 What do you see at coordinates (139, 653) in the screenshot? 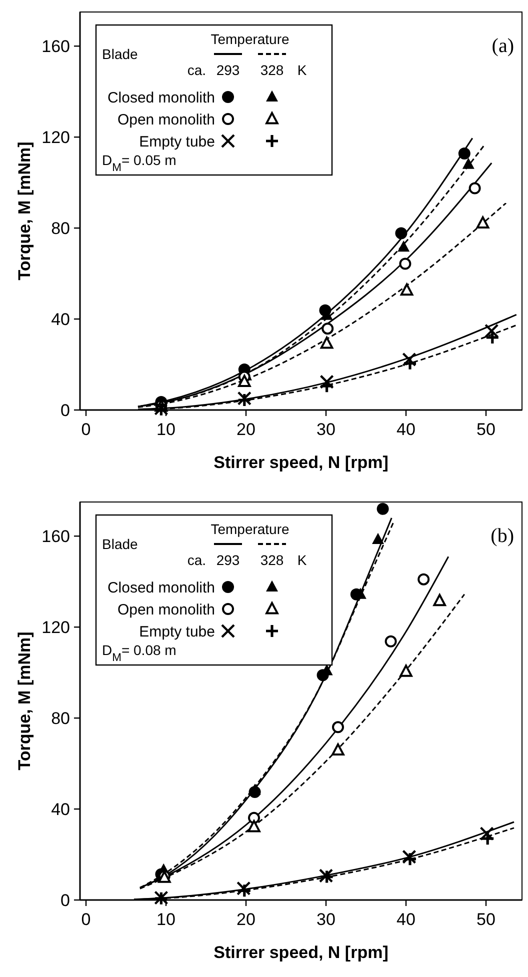
I see `annotation: D$_{M}$= 0.08 m` at bounding box center [139, 653].